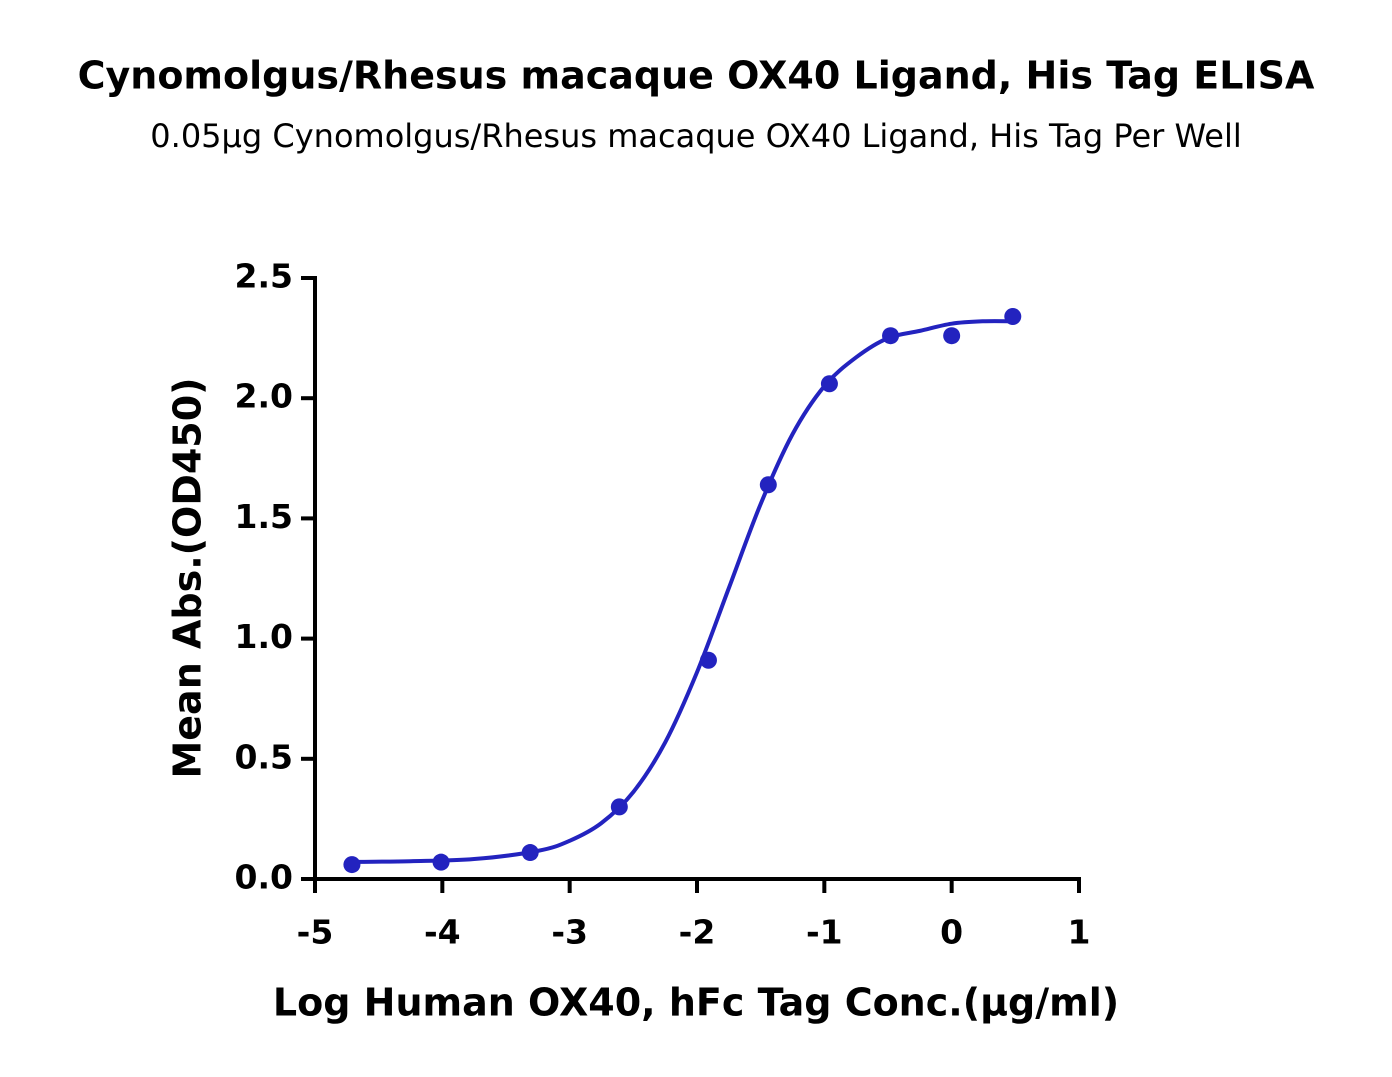 The image size is (1392, 1077). What do you see at coordinates (1079, 932) in the screenshot?
I see `x-tick-label: 1` at bounding box center [1079, 932].